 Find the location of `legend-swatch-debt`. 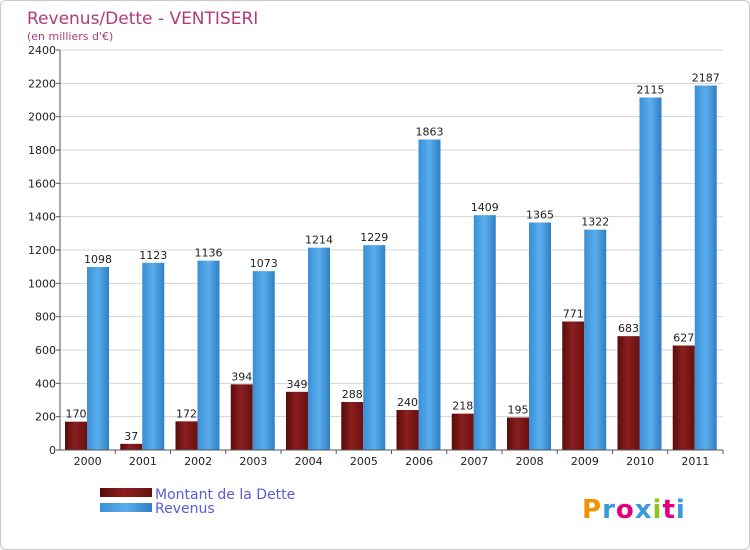

legend-swatch-debt is located at coordinates (126, 492).